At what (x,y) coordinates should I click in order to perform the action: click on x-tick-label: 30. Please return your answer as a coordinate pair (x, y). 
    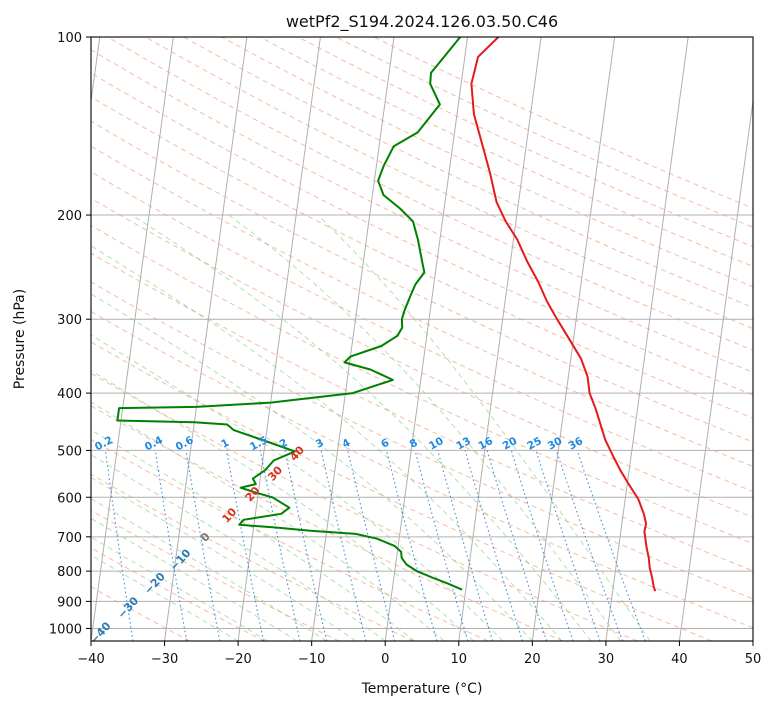
    Looking at the image, I should click on (606, 659).